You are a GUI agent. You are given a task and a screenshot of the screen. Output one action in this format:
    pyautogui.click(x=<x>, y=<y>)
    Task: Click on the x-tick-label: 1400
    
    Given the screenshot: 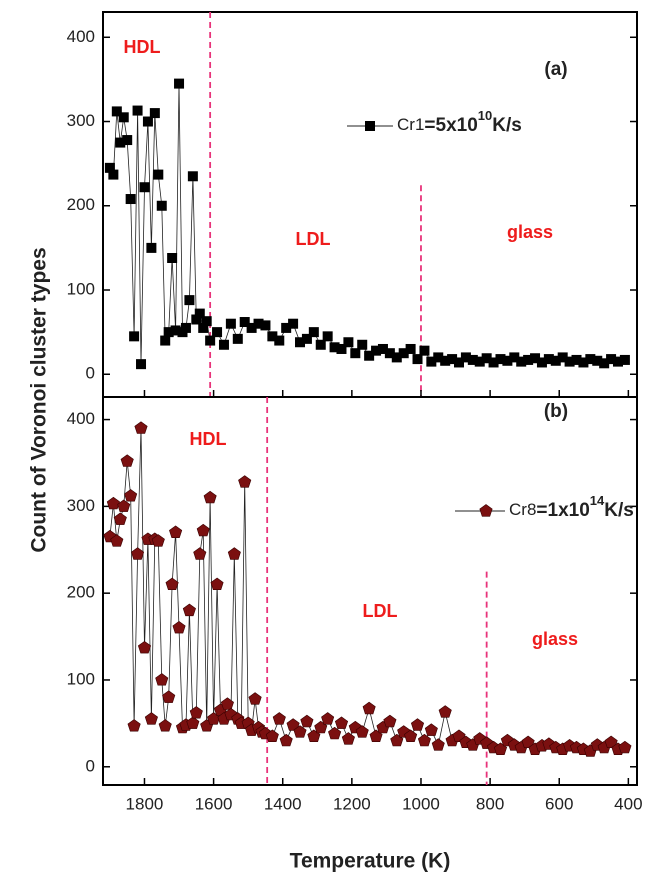 What is the action you would take?
    pyautogui.click(x=283, y=803)
    